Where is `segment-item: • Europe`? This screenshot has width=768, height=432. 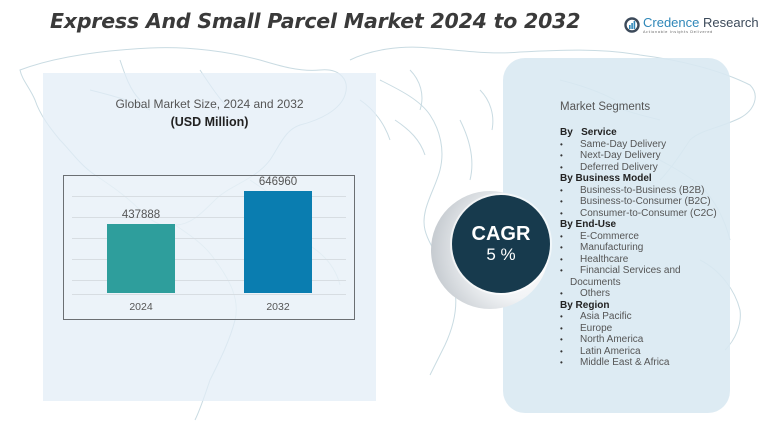
segment-item: • Europe is located at coordinates (638, 329).